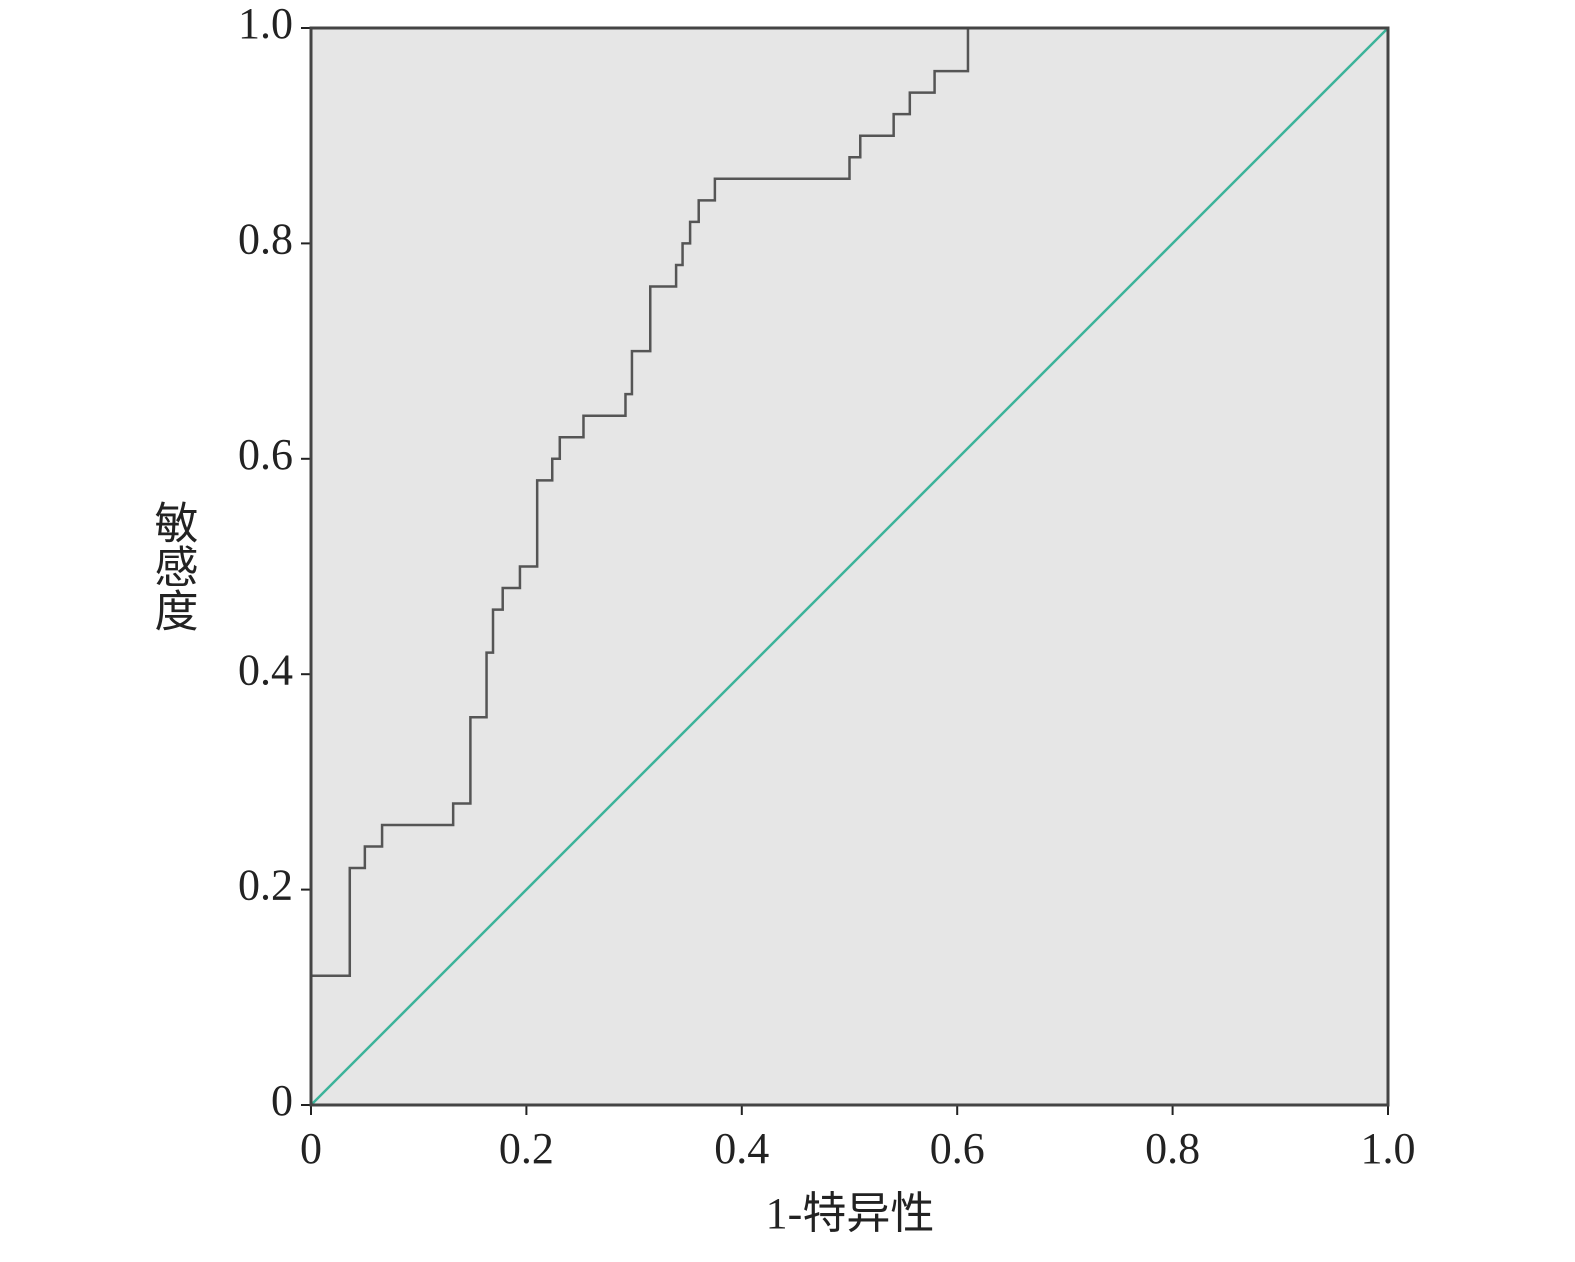 The image size is (1575, 1262). I want to click on x-axis-label: 1-特异性, so click(850, 1213).